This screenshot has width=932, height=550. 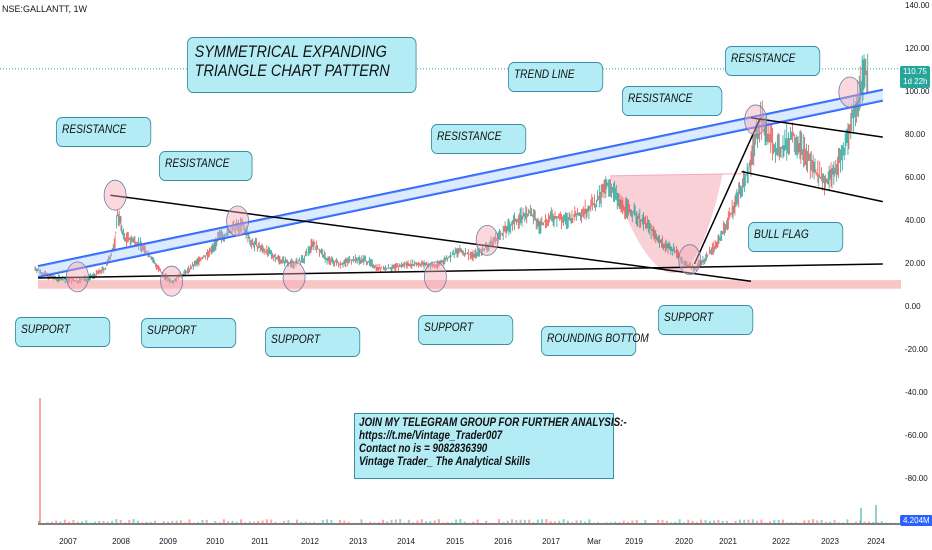 I want to click on x-tick-label: 2012, so click(x=310, y=541).